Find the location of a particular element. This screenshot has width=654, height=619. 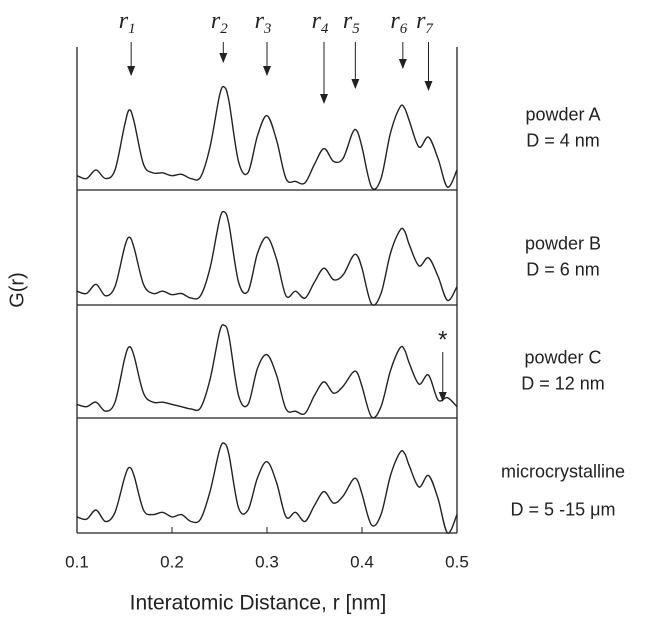

annotation-label: r6 is located at coordinates (398, 23).